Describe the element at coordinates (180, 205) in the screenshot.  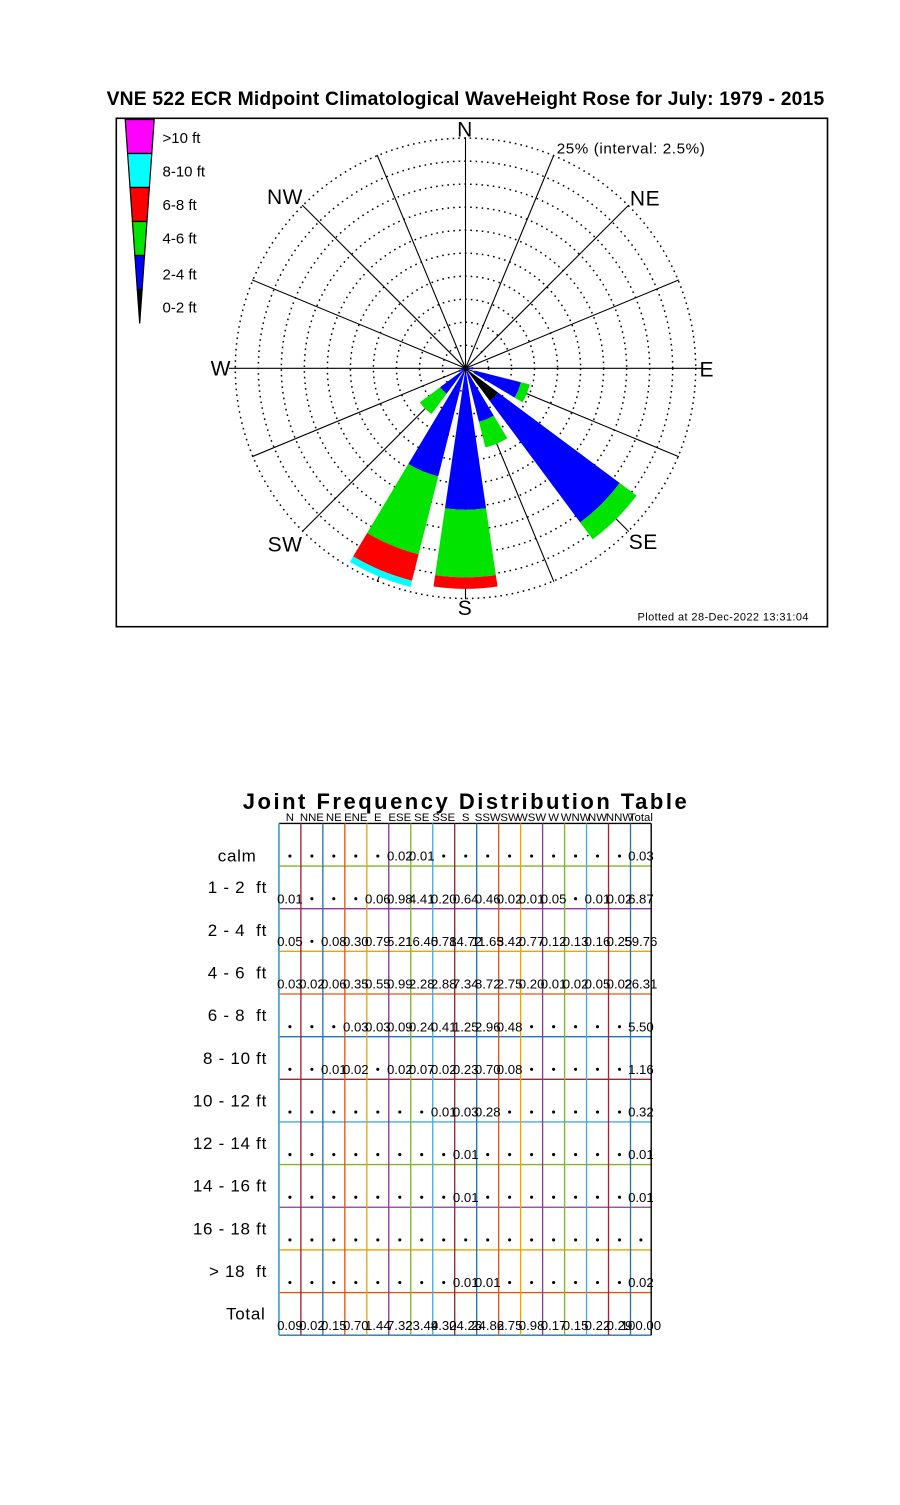
I see `svg-text: 6-8 ft` at that location.